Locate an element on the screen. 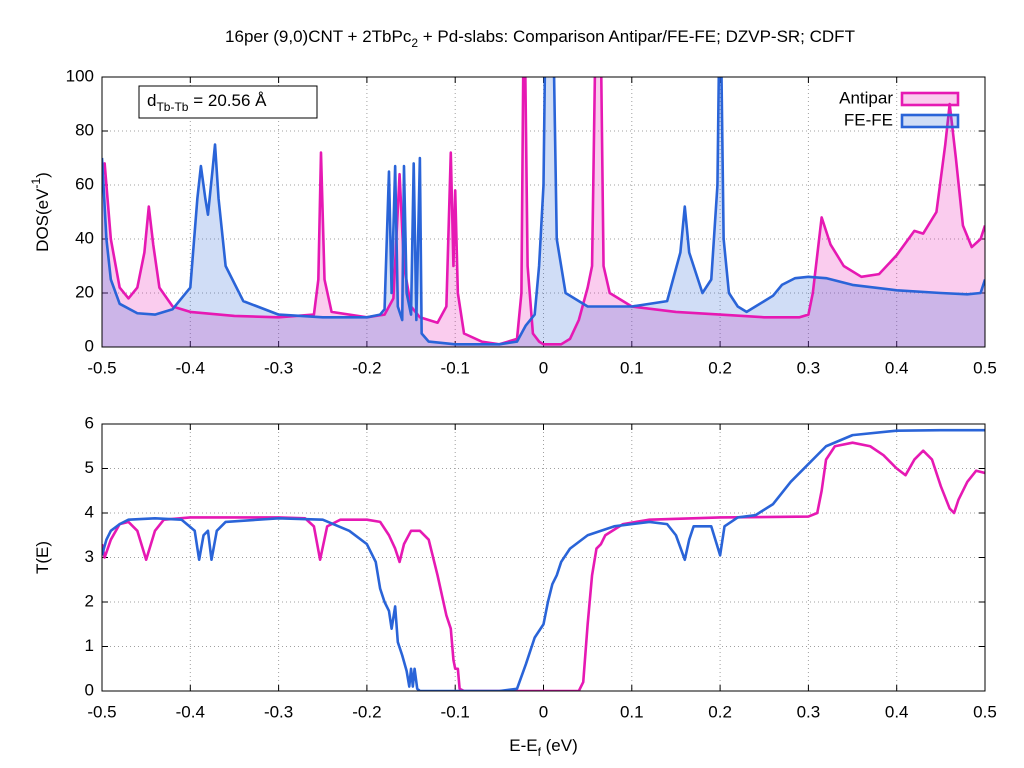  y-label-part: T(E) is located at coordinates (42, 557).